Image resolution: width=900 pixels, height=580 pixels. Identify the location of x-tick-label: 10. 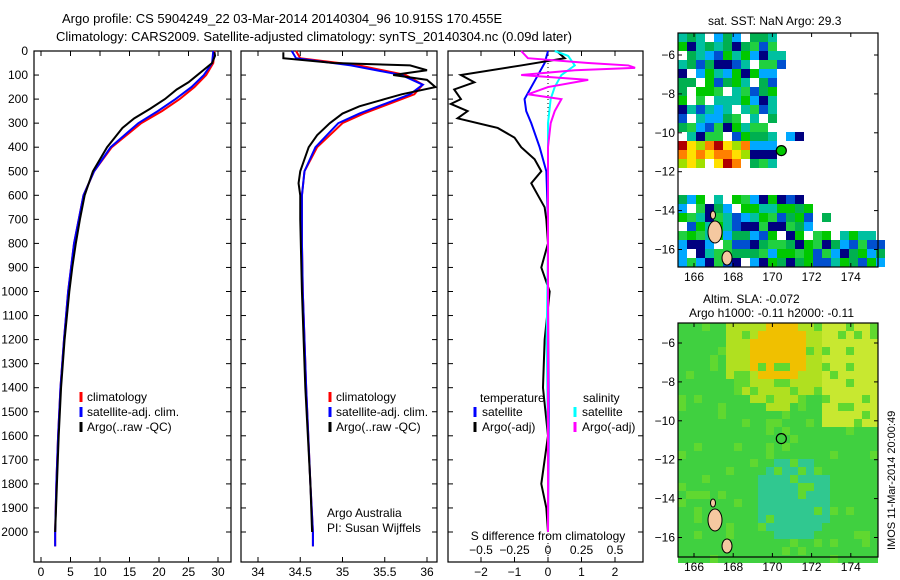
(100, 572).